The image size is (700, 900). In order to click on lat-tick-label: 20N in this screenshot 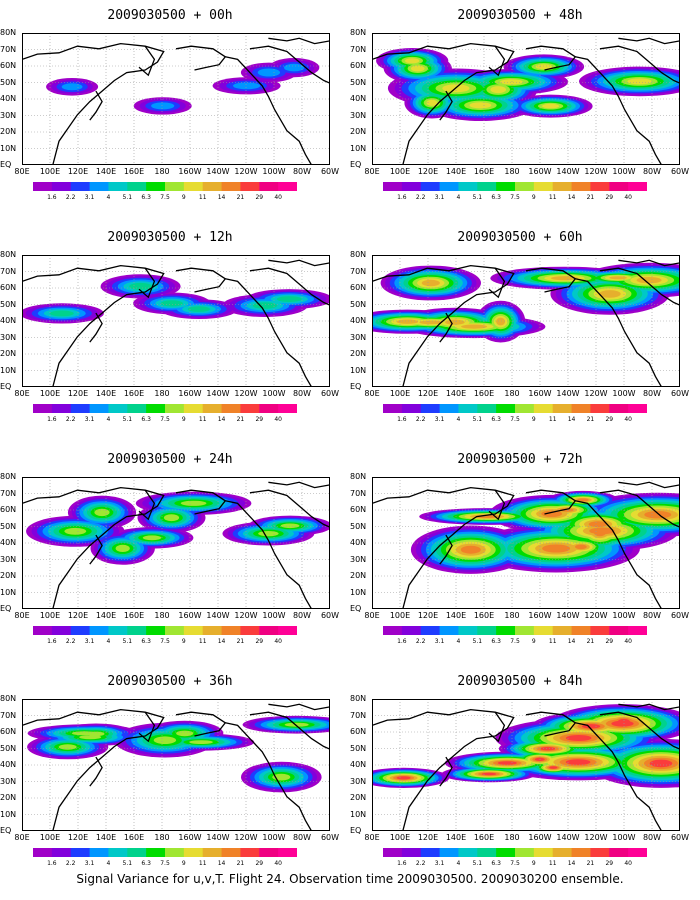, I will do `click(358, 353)`.